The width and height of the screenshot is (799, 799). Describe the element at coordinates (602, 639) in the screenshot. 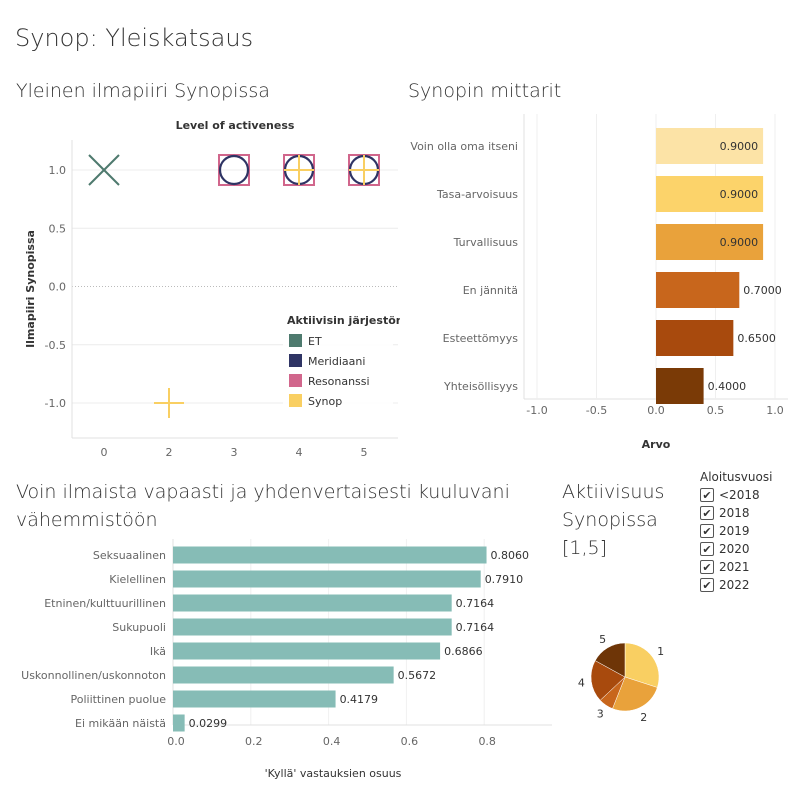

I see `pie-label-5: 5` at that location.